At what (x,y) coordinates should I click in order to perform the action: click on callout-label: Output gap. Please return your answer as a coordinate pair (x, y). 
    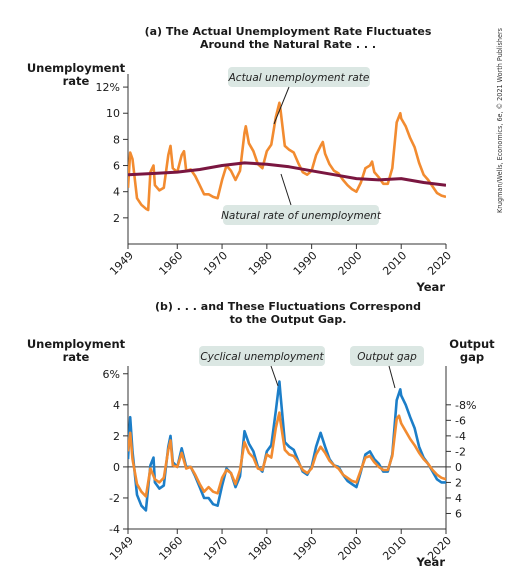
    Looking at the image, I should click on (387, 357).